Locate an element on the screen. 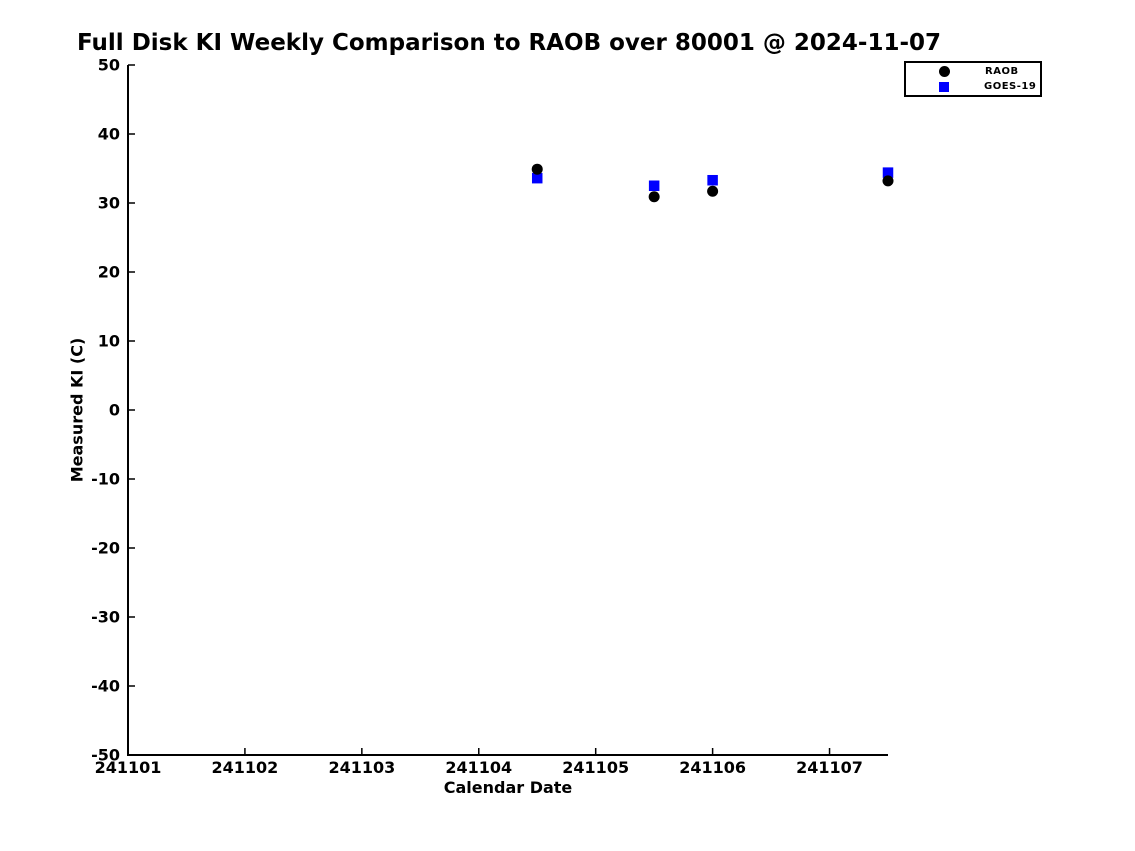  x-axis-label: Calendar Date is located at coordinates (508, 787).